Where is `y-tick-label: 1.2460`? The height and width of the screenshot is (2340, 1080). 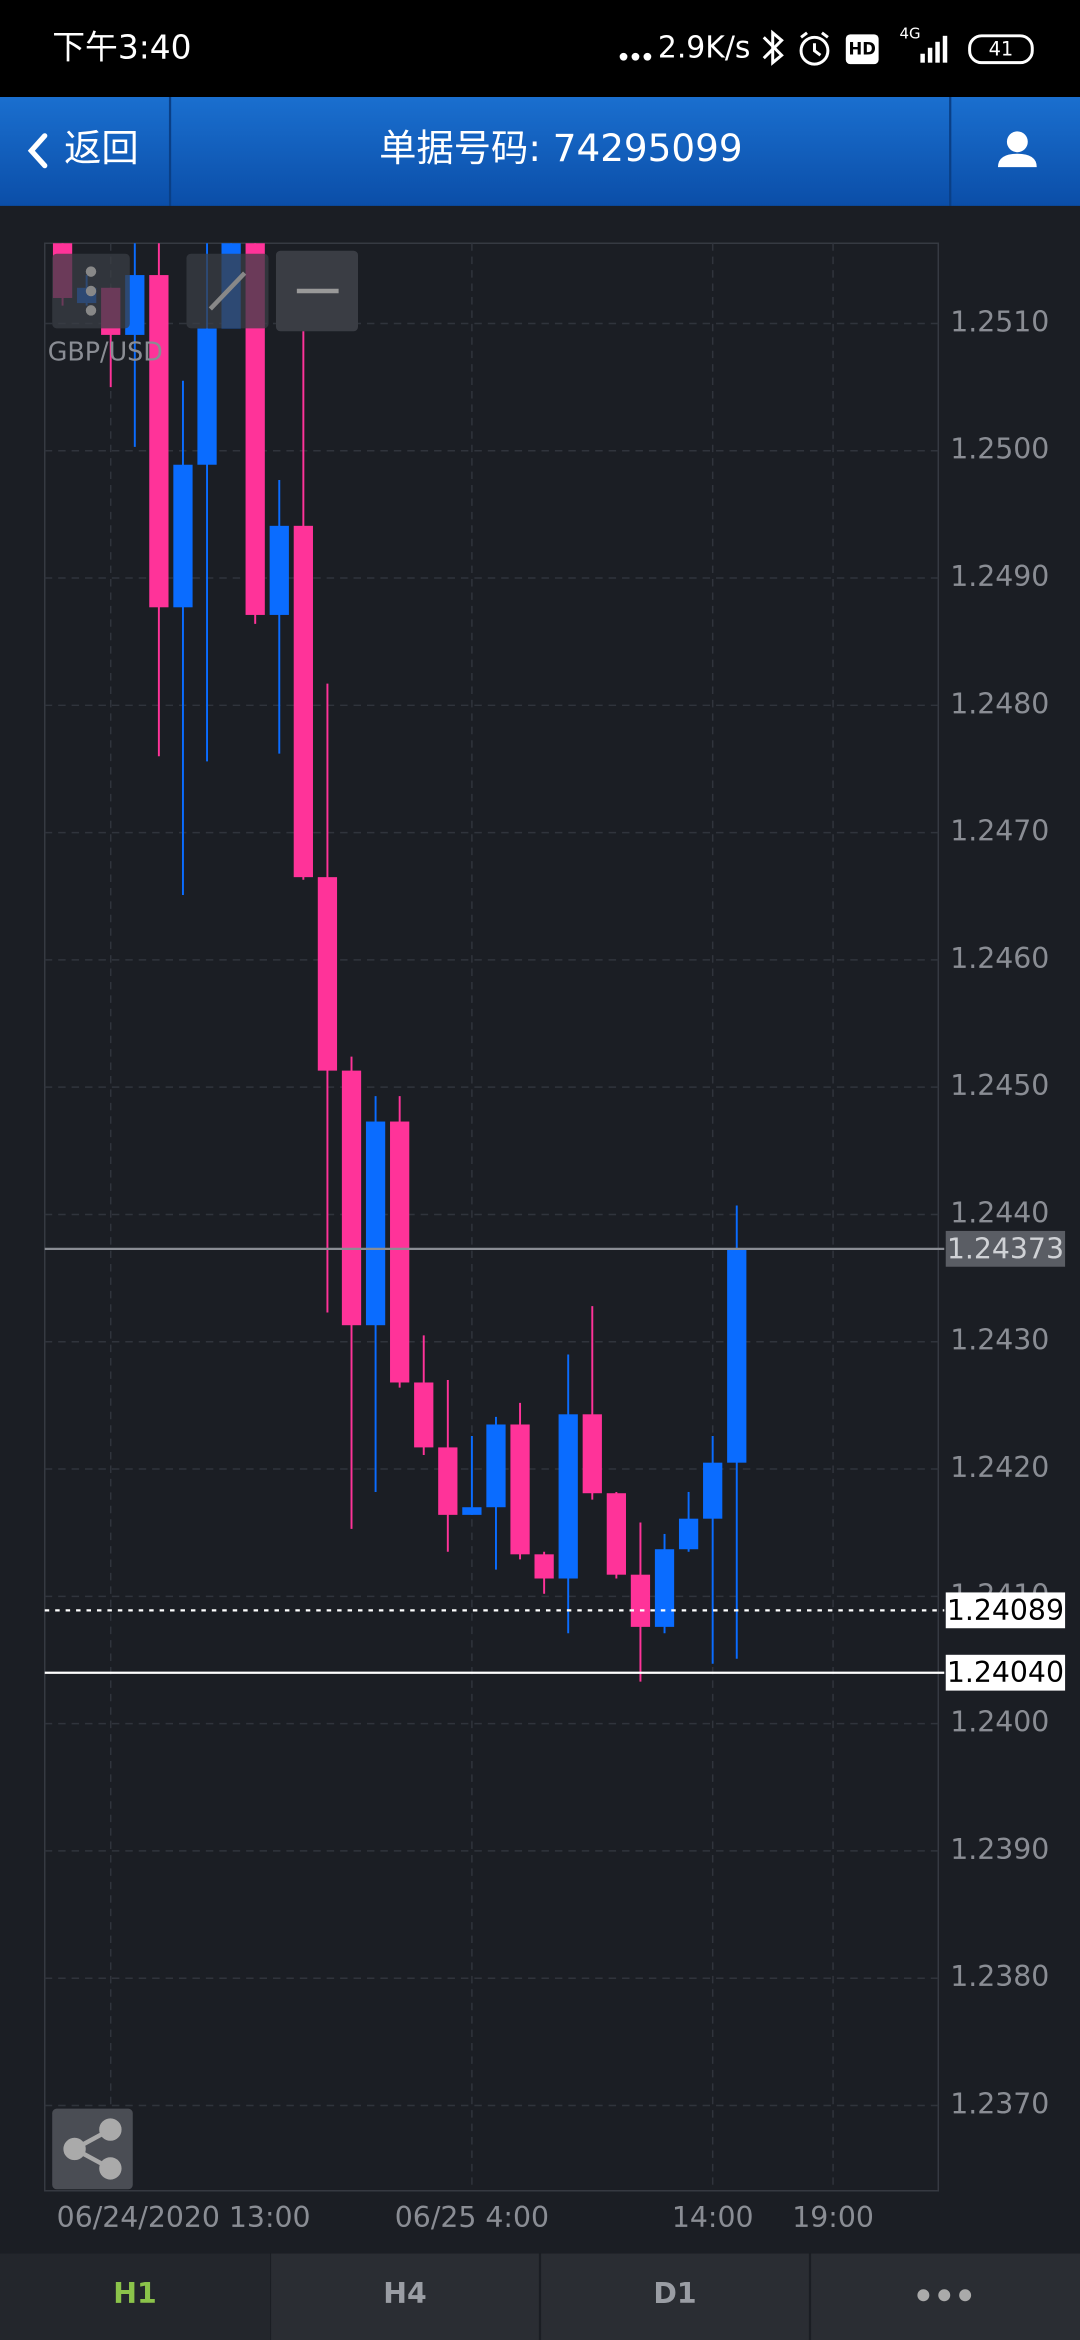
y-tick-label: 1.2460 is located at coordinates (999, 958).